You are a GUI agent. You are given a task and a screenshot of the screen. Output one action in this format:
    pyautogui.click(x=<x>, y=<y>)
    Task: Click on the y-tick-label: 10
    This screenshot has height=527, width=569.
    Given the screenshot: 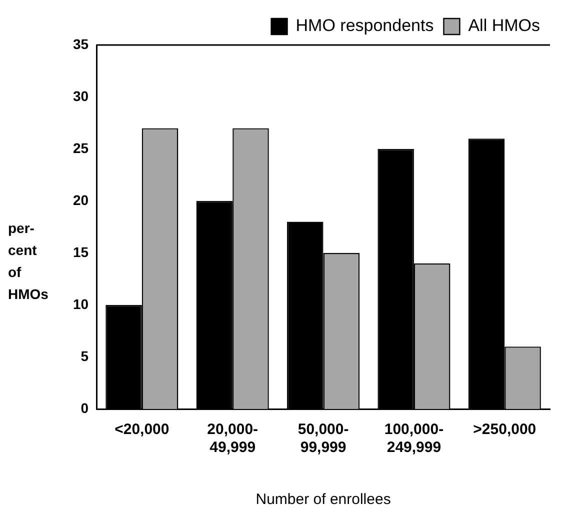 What is the action you would take?
    pyautogui.click(x=80, y=304)
    